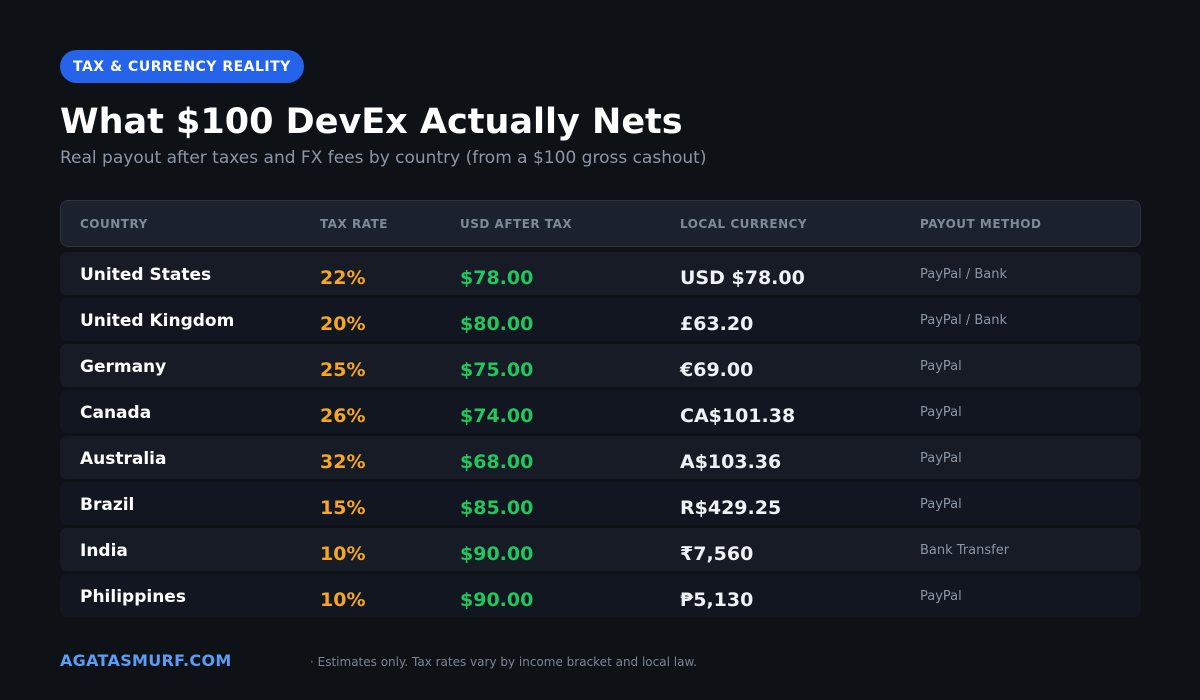  I want to click on local-currency-cell: A$103.36, so click(731, 462).